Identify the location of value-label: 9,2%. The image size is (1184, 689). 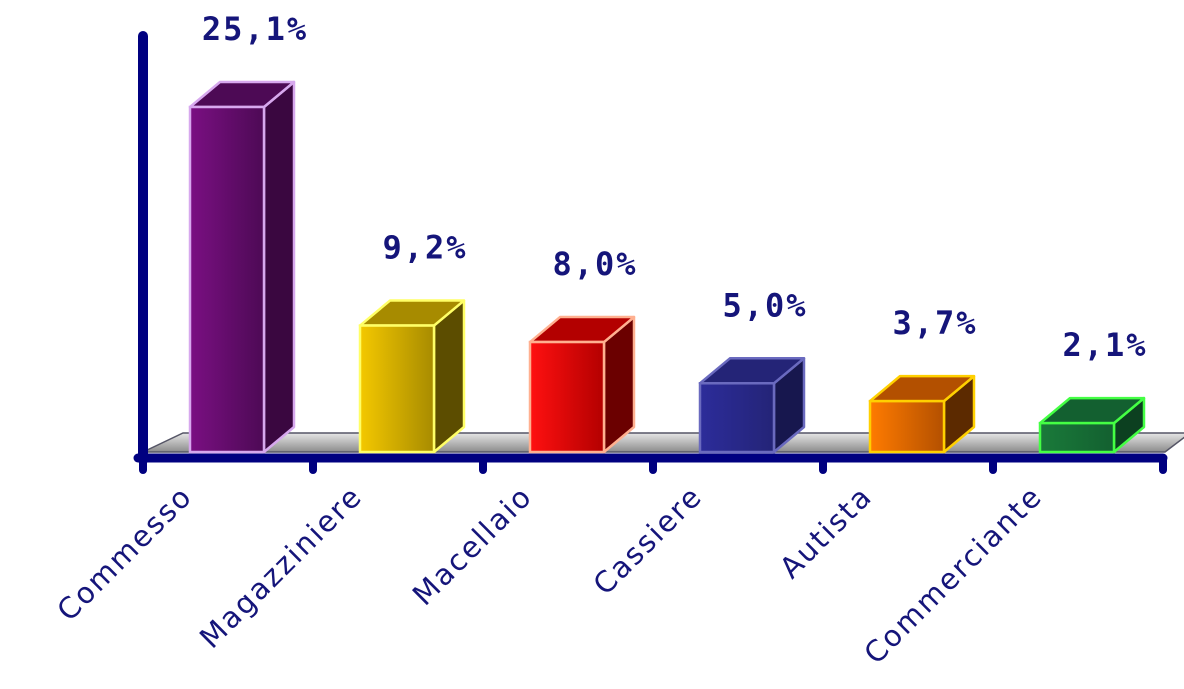
(424, 248).